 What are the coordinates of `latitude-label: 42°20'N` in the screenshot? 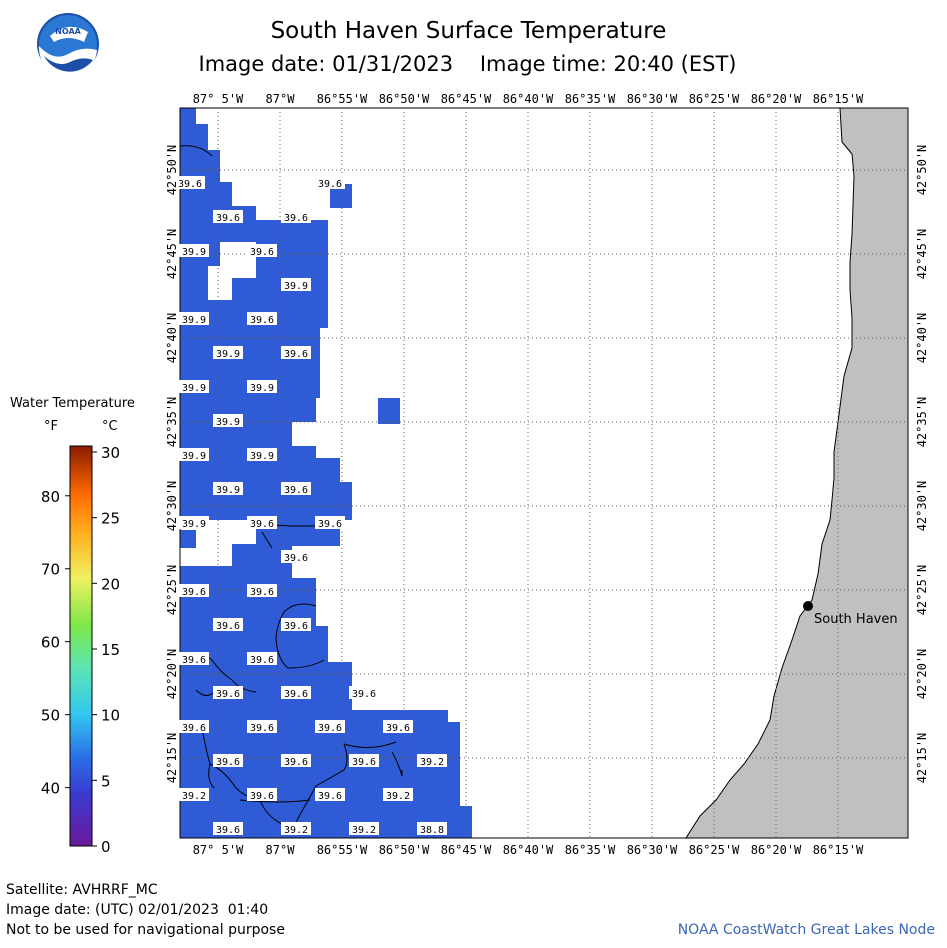 It's located at (922, 674).